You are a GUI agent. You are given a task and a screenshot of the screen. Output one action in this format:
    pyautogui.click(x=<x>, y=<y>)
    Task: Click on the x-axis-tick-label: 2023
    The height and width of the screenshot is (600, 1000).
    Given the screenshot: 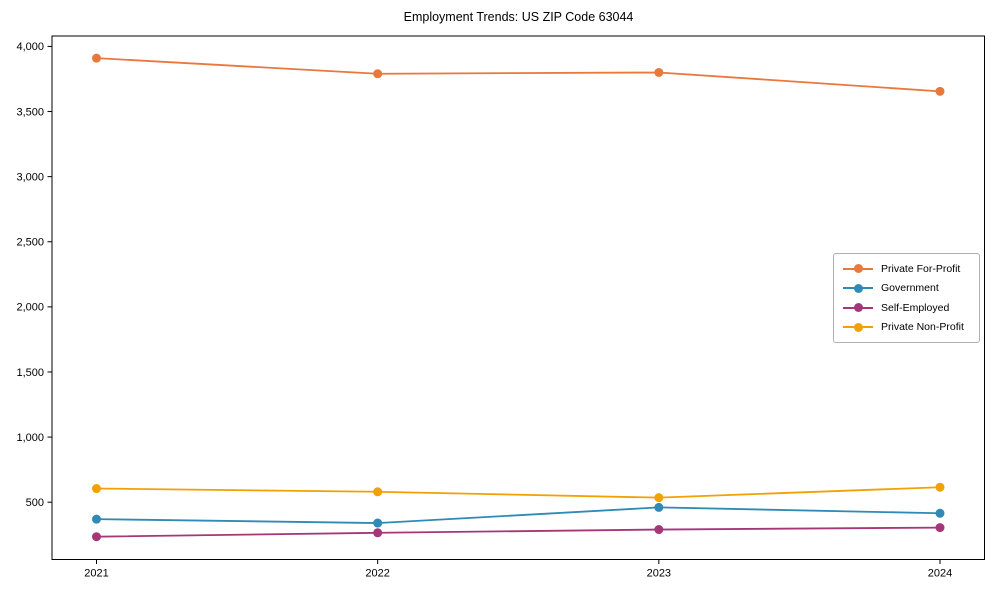 What is the action you would take?
    pyautogui.click(x=659, y=574)
    